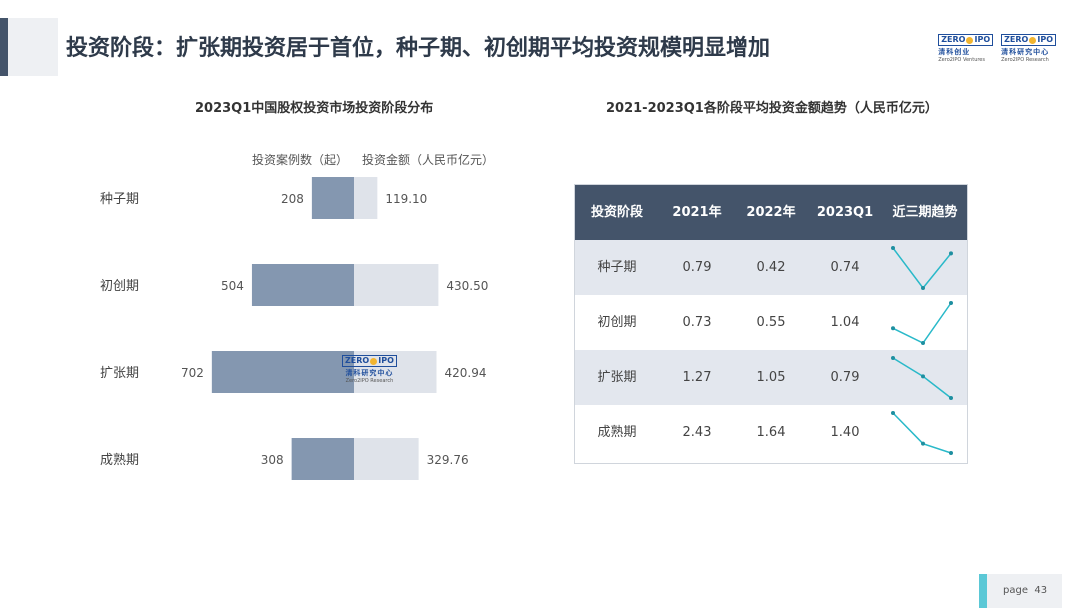 This screenshot has height=608, width=1080. I want to click on amount-value-label: 329.76, so click(448, 460).